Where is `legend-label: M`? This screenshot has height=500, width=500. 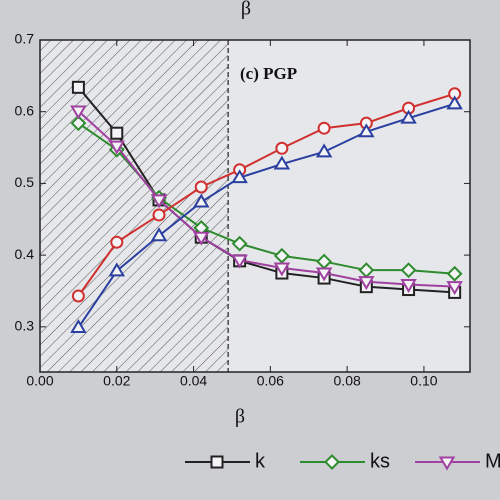 legend-label: M is located at coordinates (492, 461).